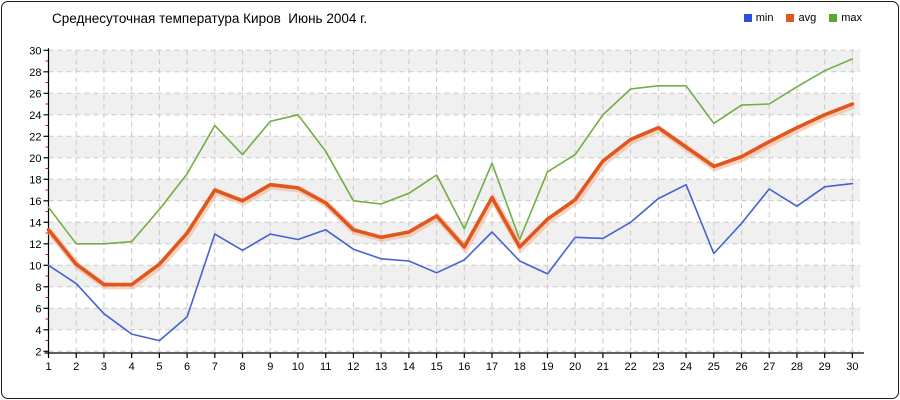  Describe the element at coordinates (35, 51) in the screenshot. I see `y-tick-label: 30` at that location.